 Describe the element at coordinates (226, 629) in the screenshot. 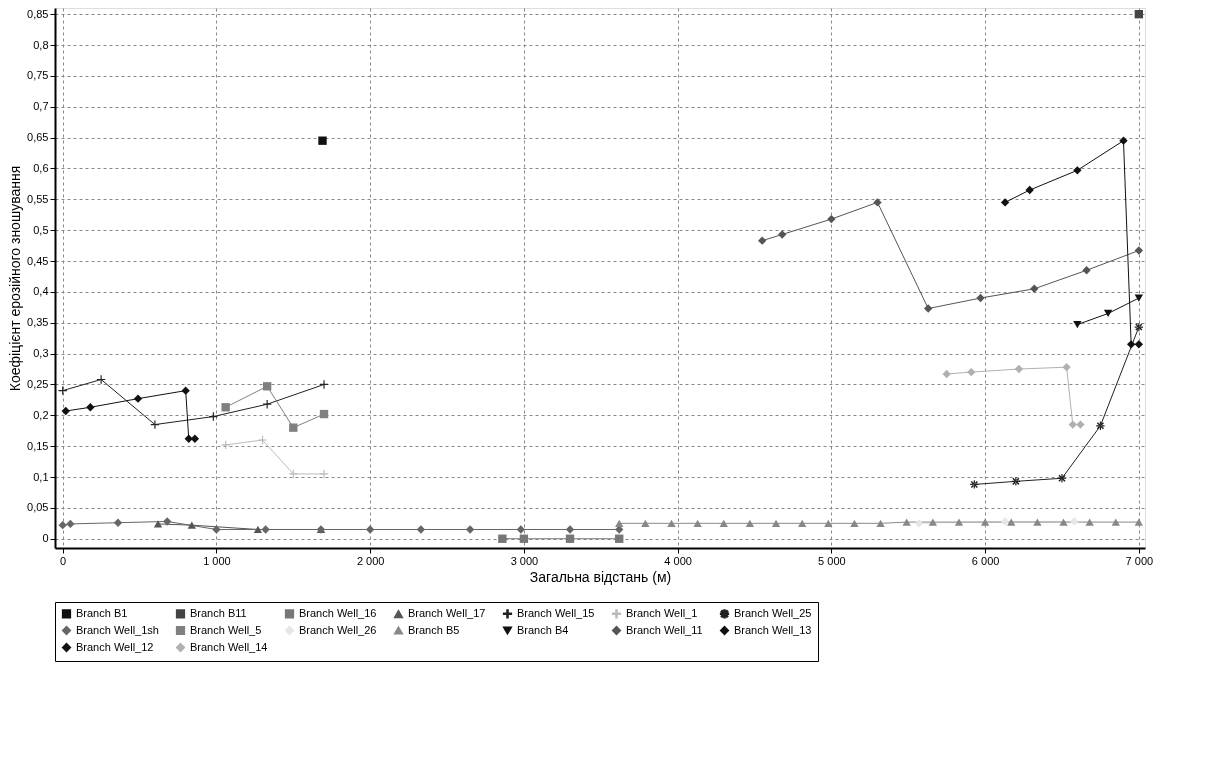

I see `legend-label: Branch Well_5` at that location.